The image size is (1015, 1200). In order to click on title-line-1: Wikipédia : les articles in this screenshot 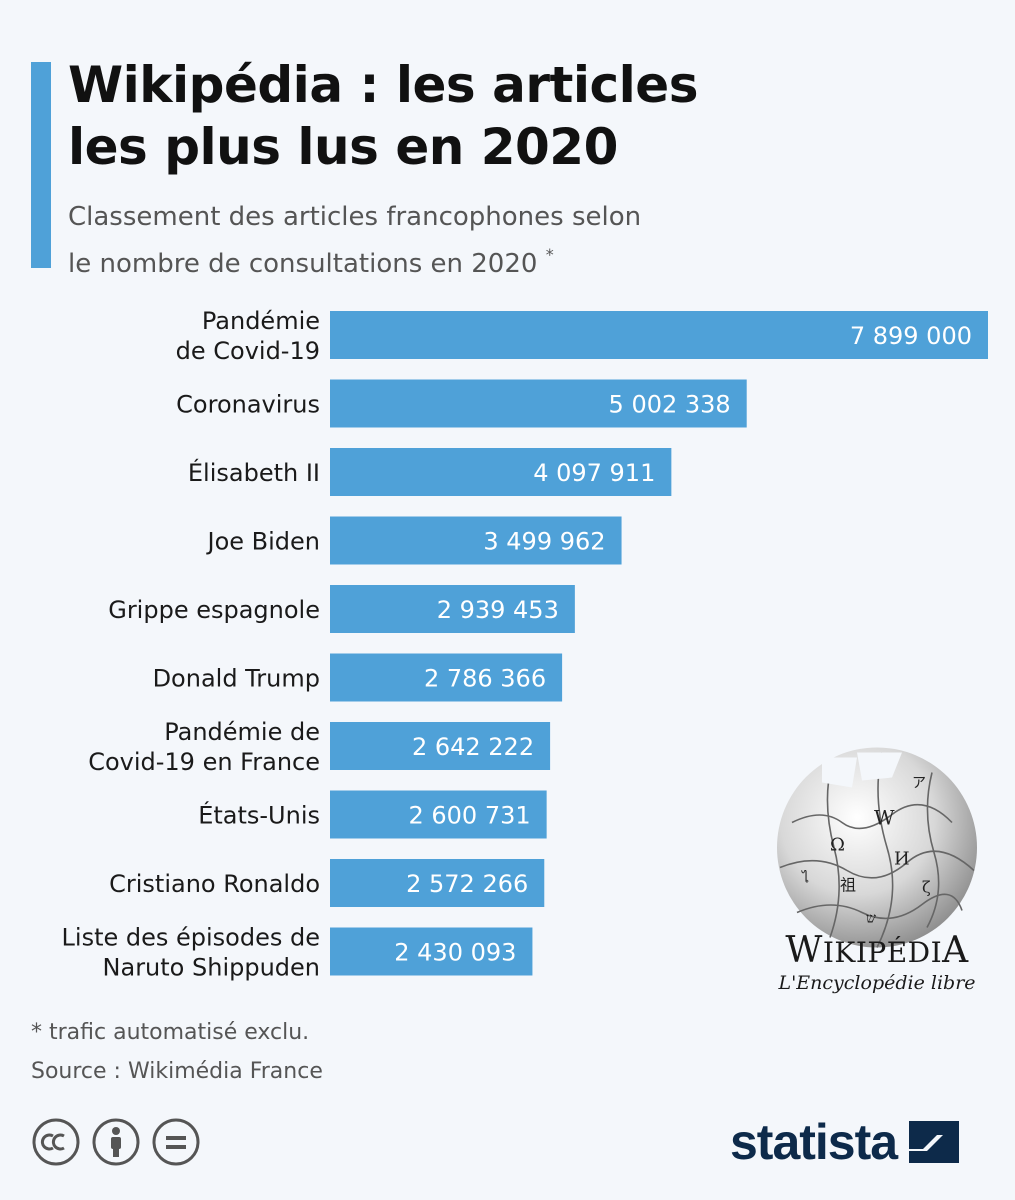, I will do `click(383, 85)`.